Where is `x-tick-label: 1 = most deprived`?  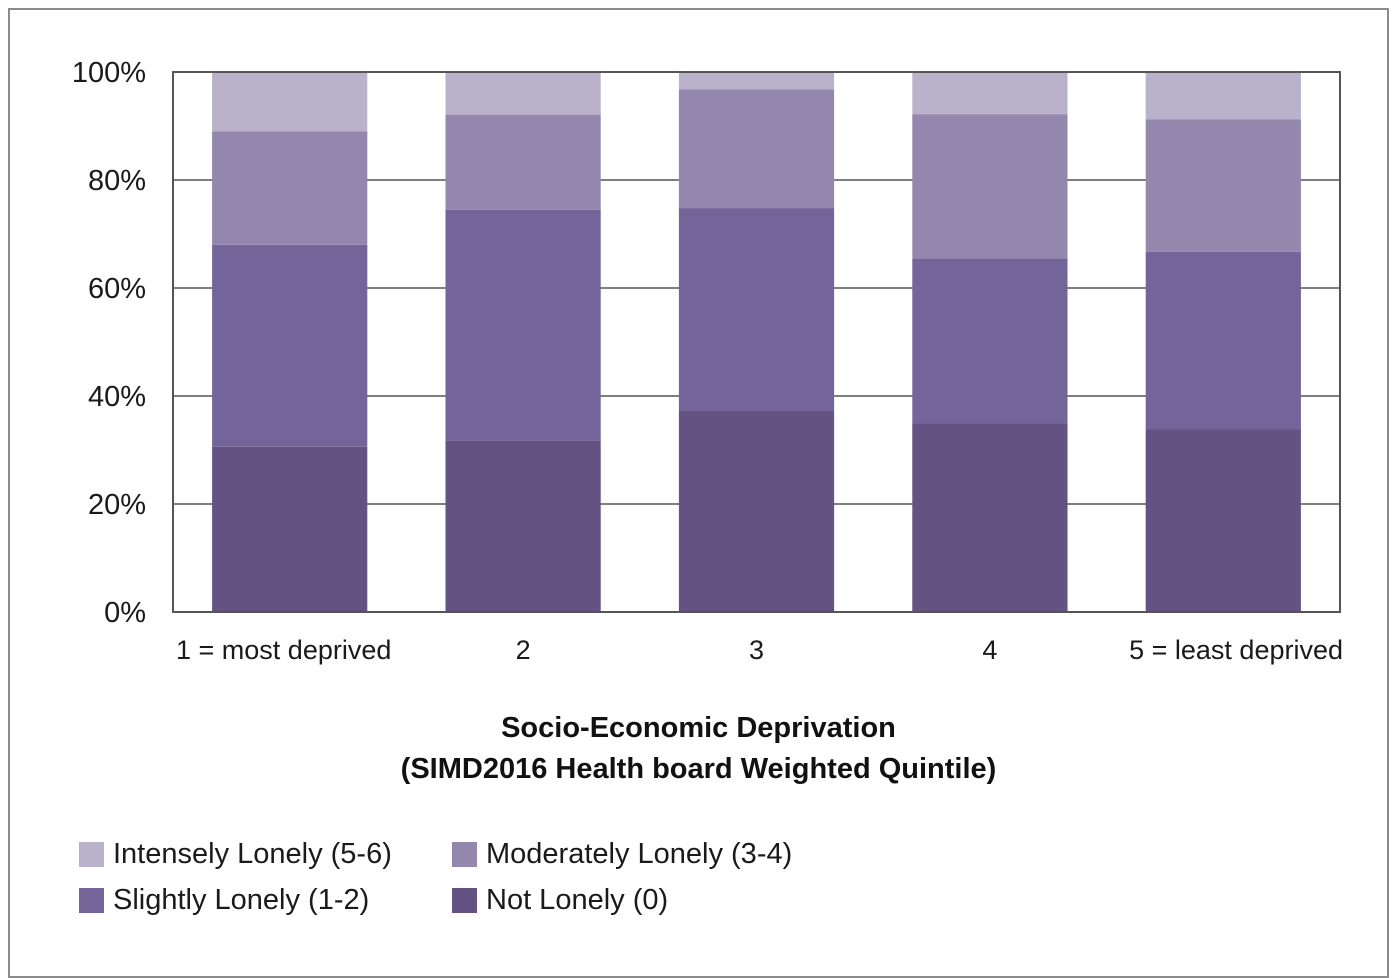 x-tick-label: 1 = most deprived is located at coordinates (283, 650).